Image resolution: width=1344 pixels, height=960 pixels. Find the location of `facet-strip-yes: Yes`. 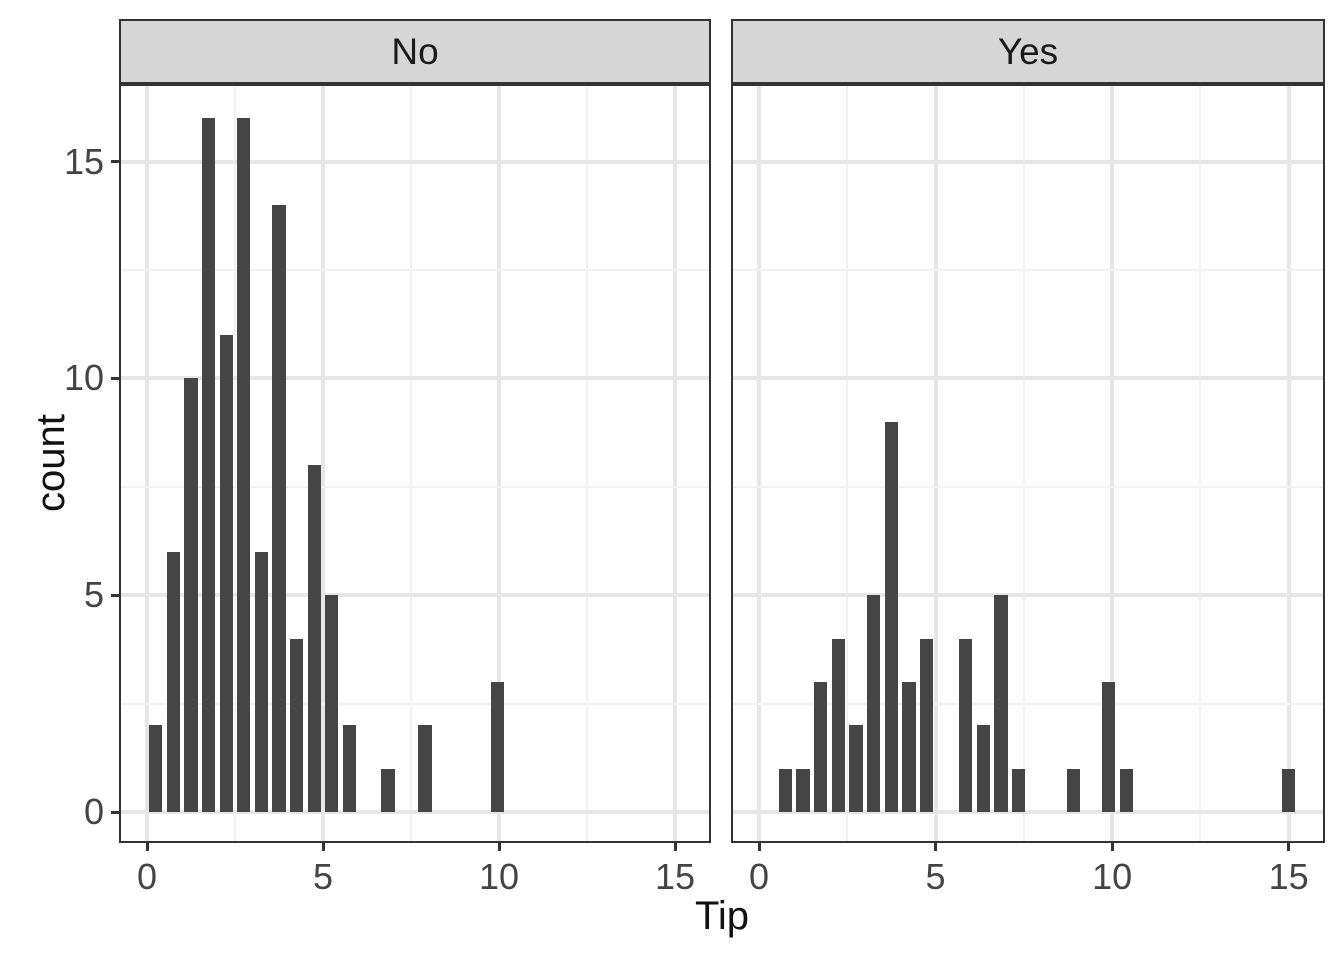

facet-strip-yes: Yes is located at coordinates (1028, 51).